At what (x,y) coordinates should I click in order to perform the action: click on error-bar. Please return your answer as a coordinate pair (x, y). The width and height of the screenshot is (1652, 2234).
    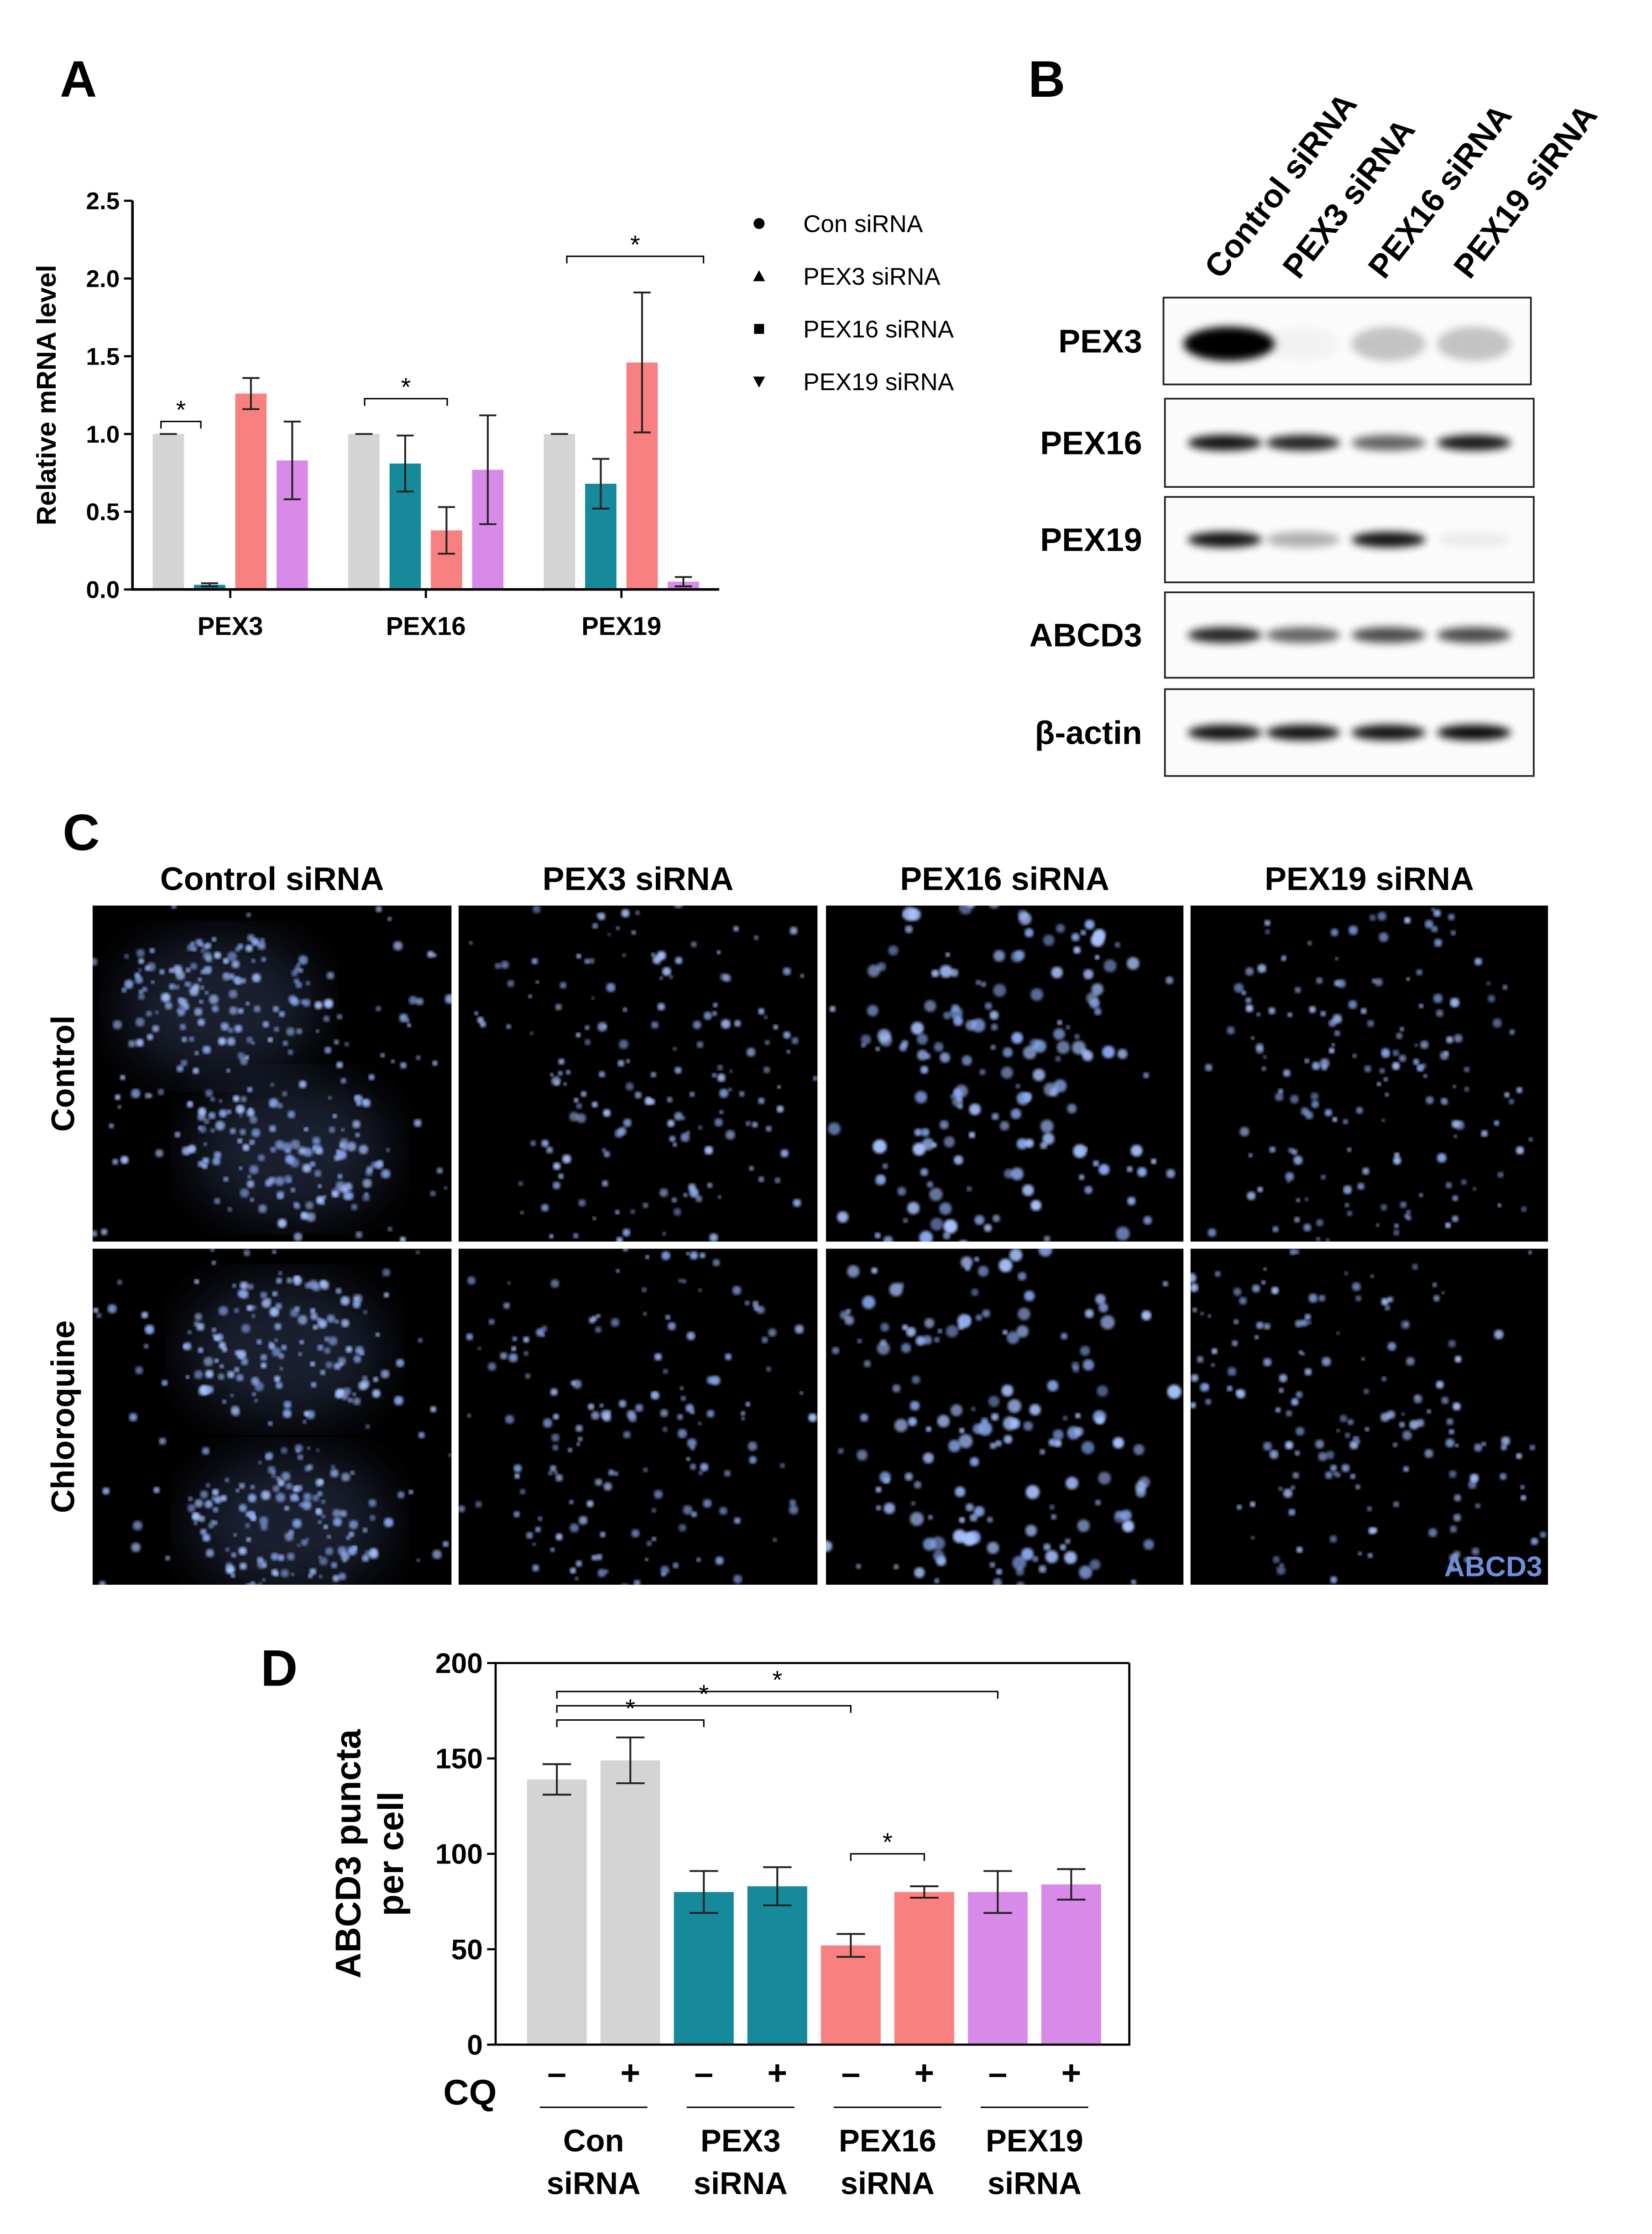
    Looking at the image, I should click on (777, 1886).